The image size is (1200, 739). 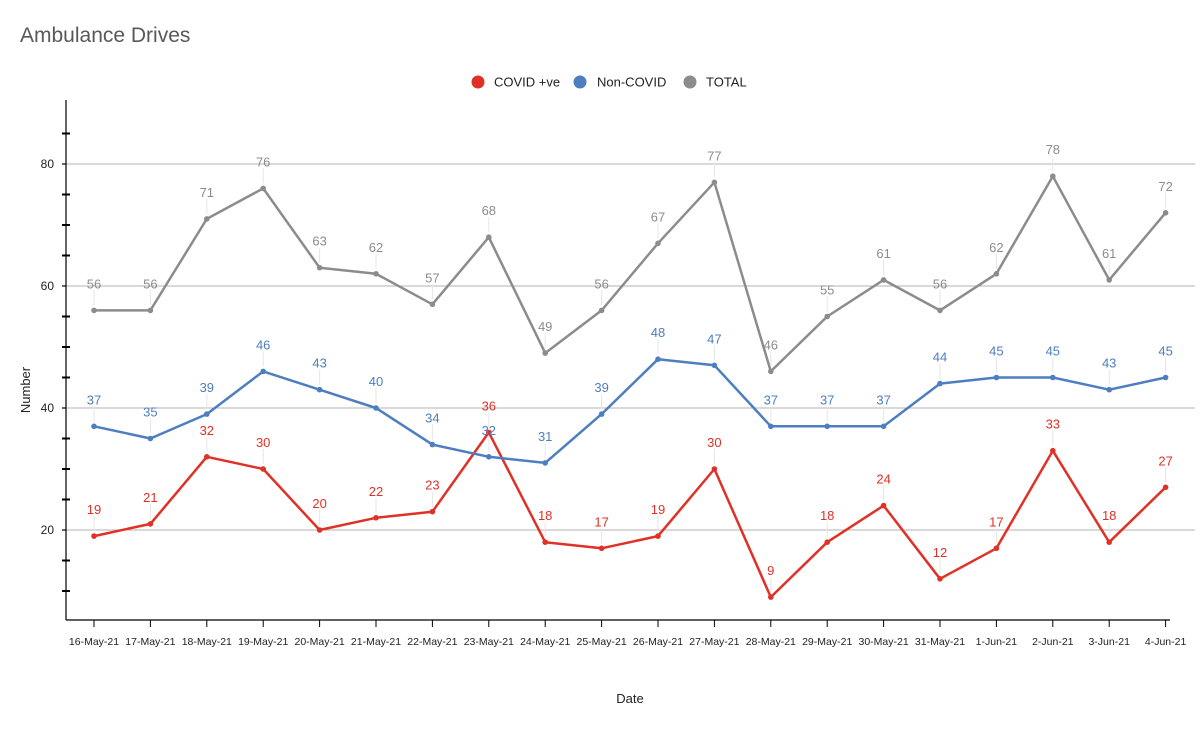 I want to click on x-tick-label: 16-May-21, so click(x=94, y=642).